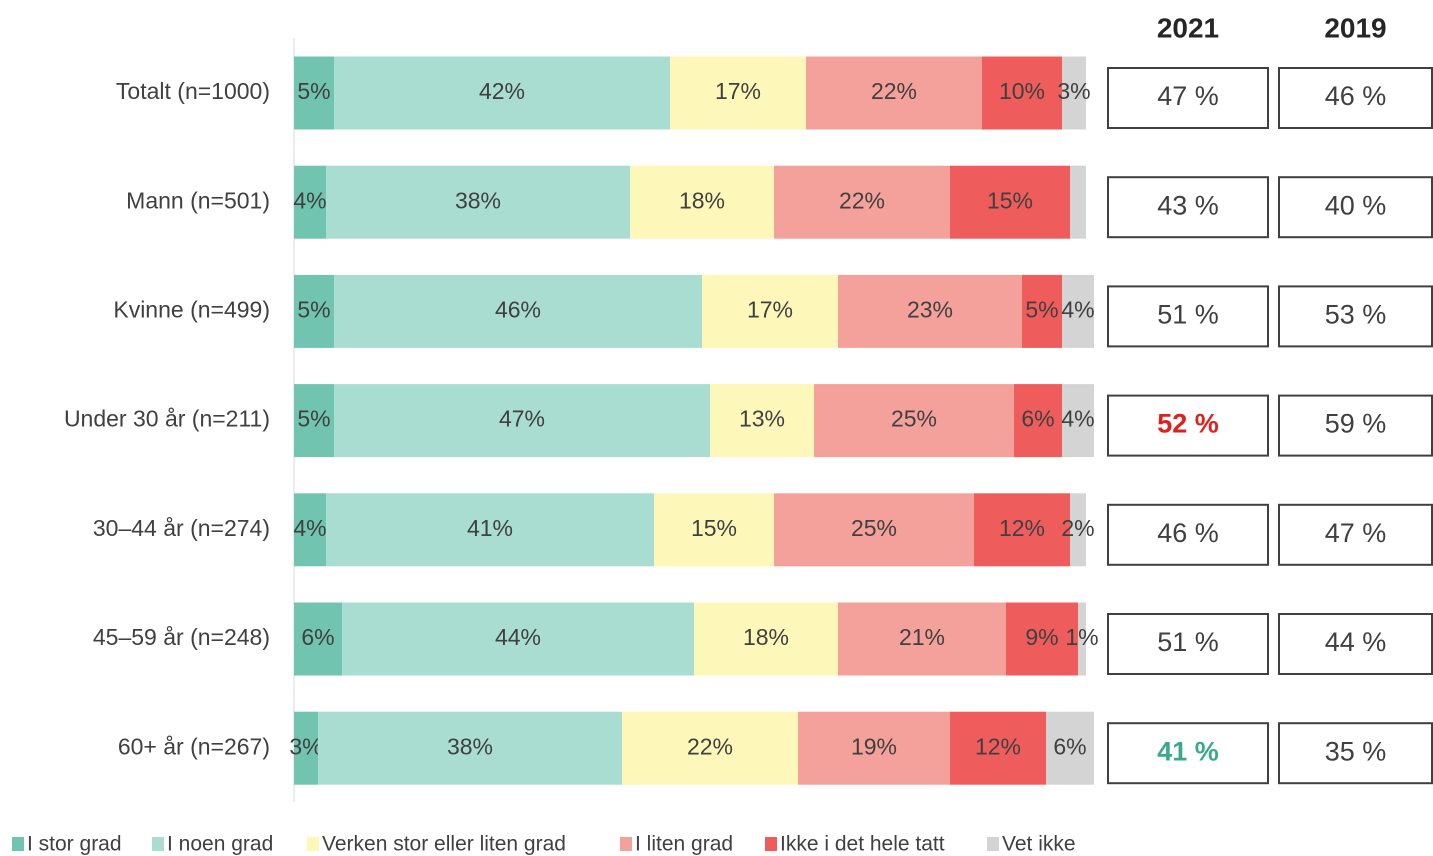  I want to click on column-header: 2021, so click(1188, 27).